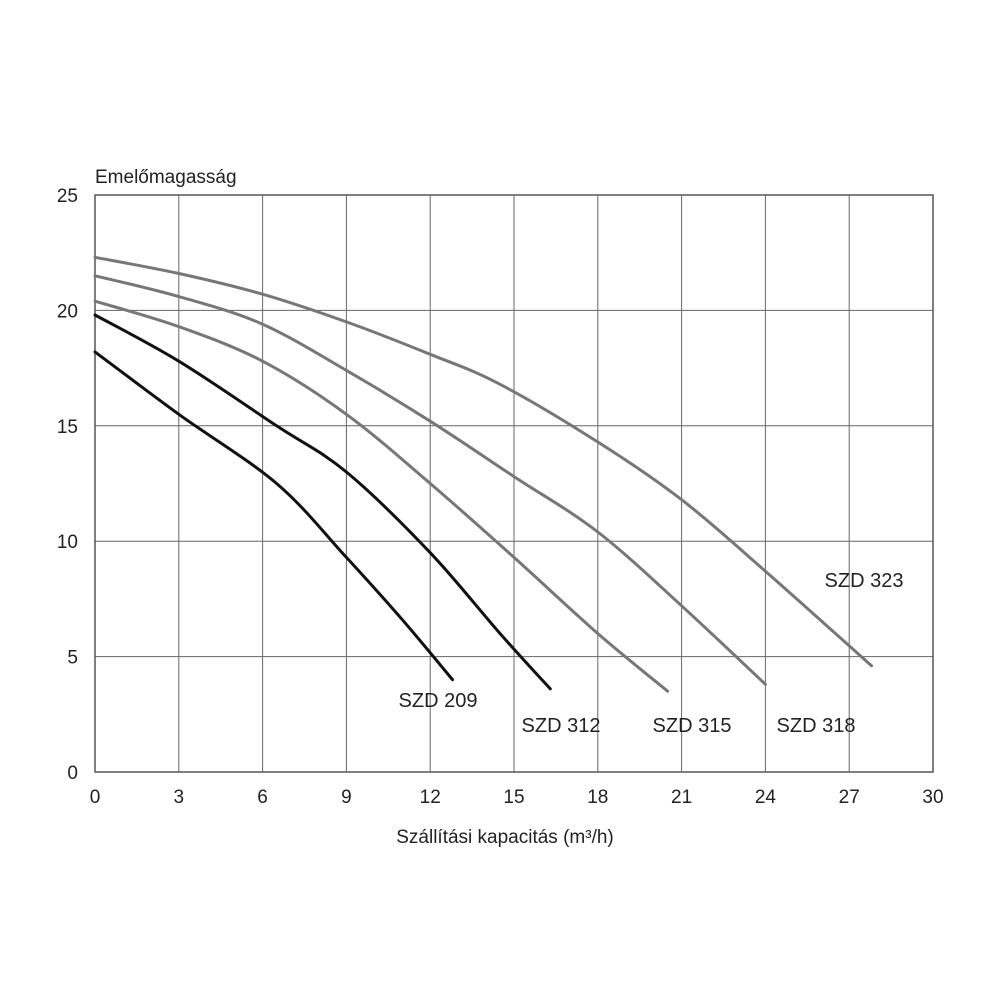 The width and height of the screenshot is (1000, 1000). What do you see at coordinates (166, 177) in the screenshot?
I see `y-axis-title: Emelőmagasság` at bounding box center [166, 177].